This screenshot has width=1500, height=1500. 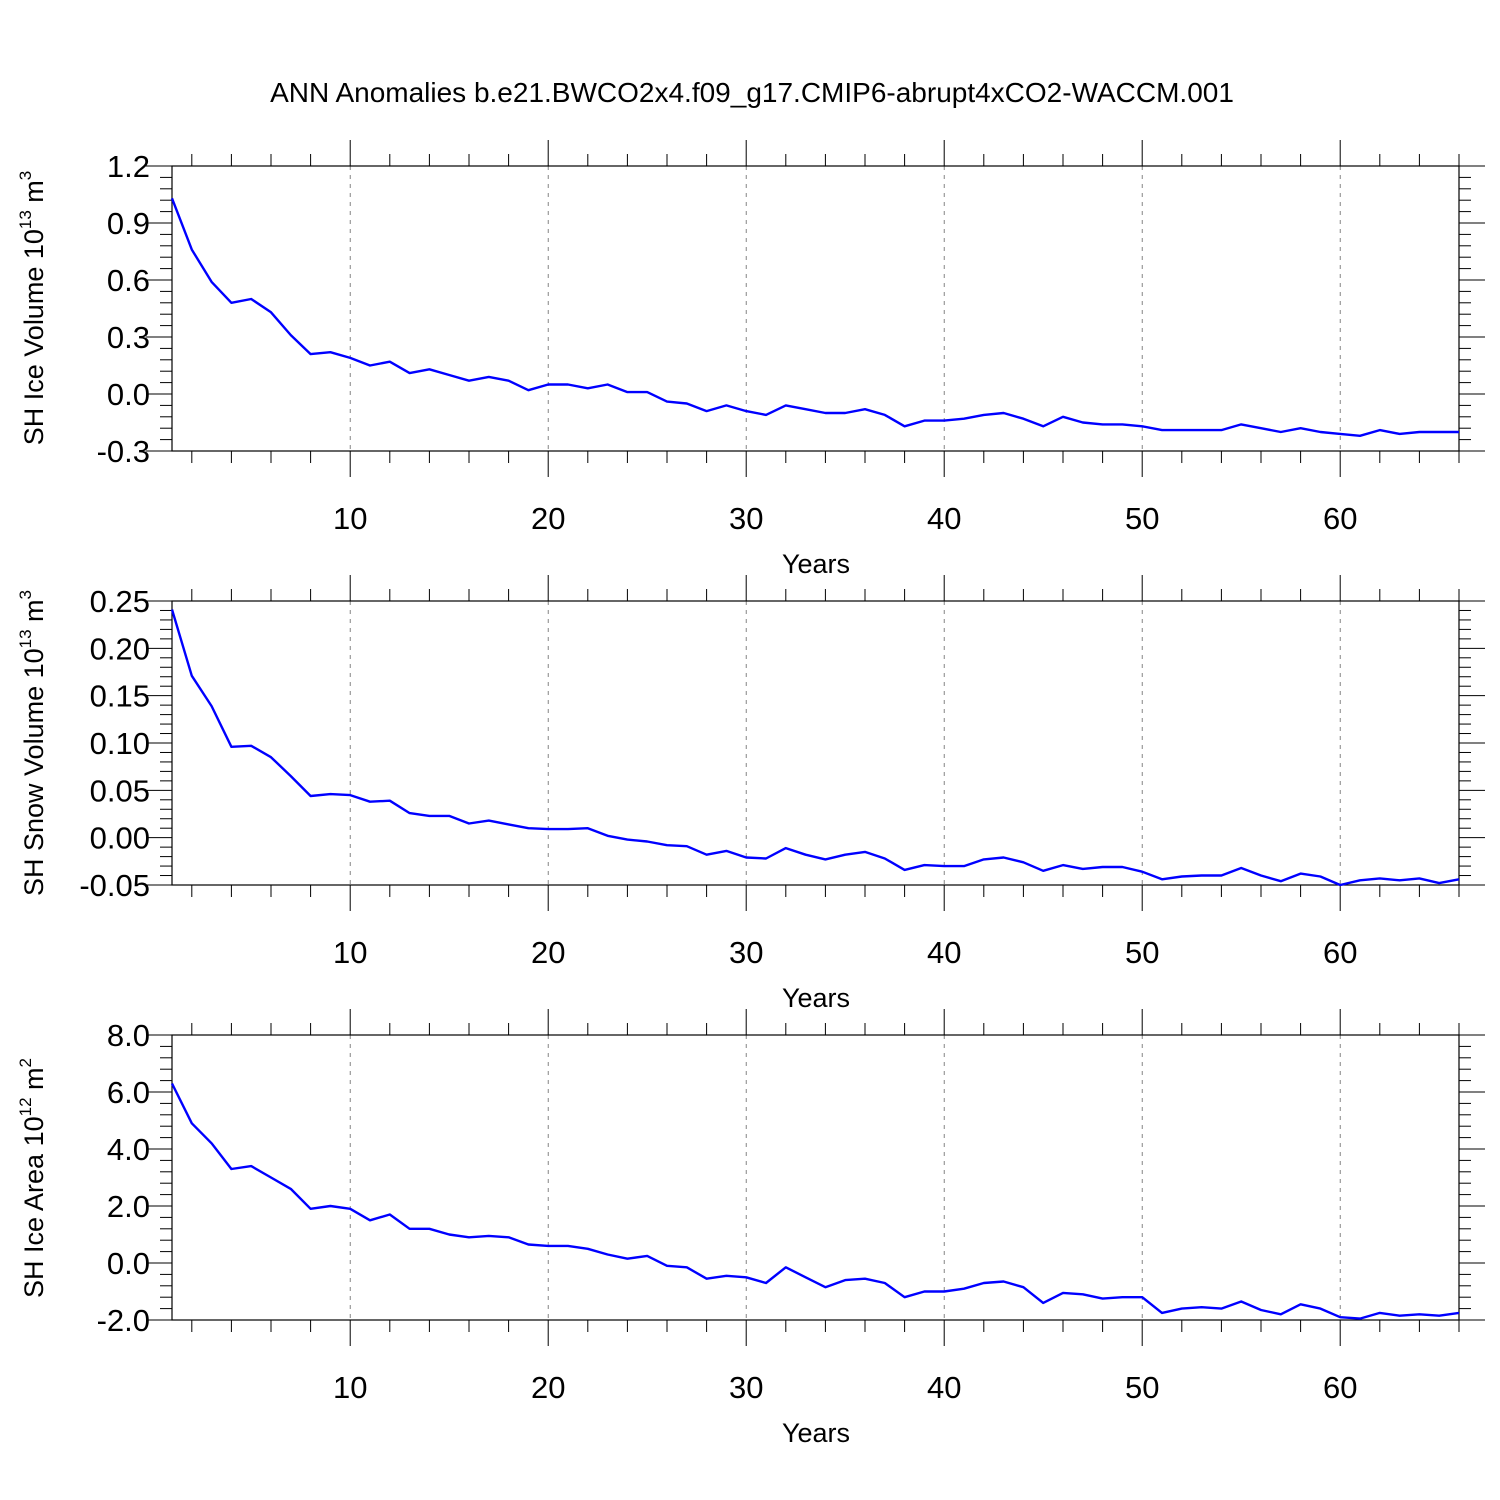 What do you see at coordinates (120, 838) in the screenshot?
I see `y-tick-label: 0.00` at bounding box center [120, 838].